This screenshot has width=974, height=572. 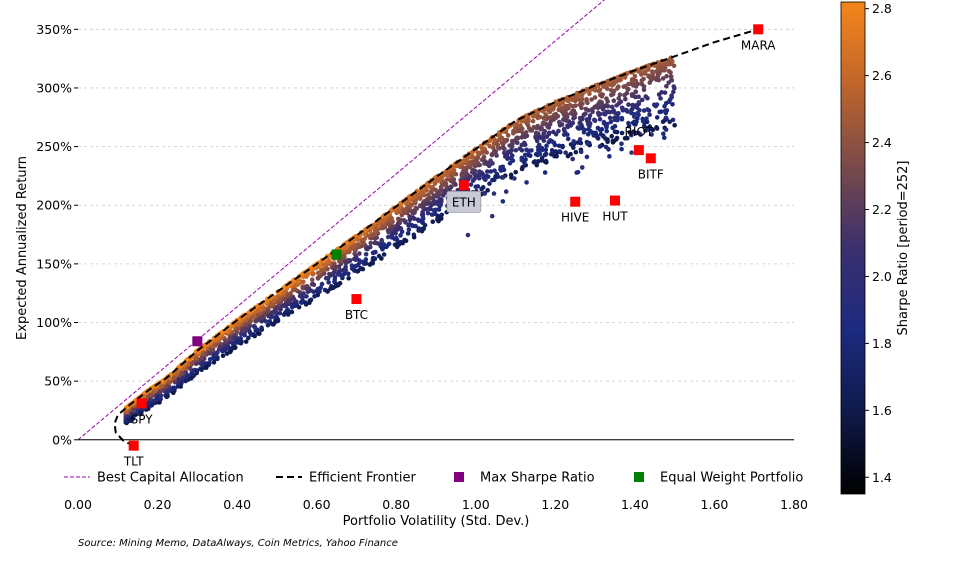 What do you see at coordinates (317, 504) in the screenshot?
I see `x-tick-label: 0.60` at bounding box center [317, 504].